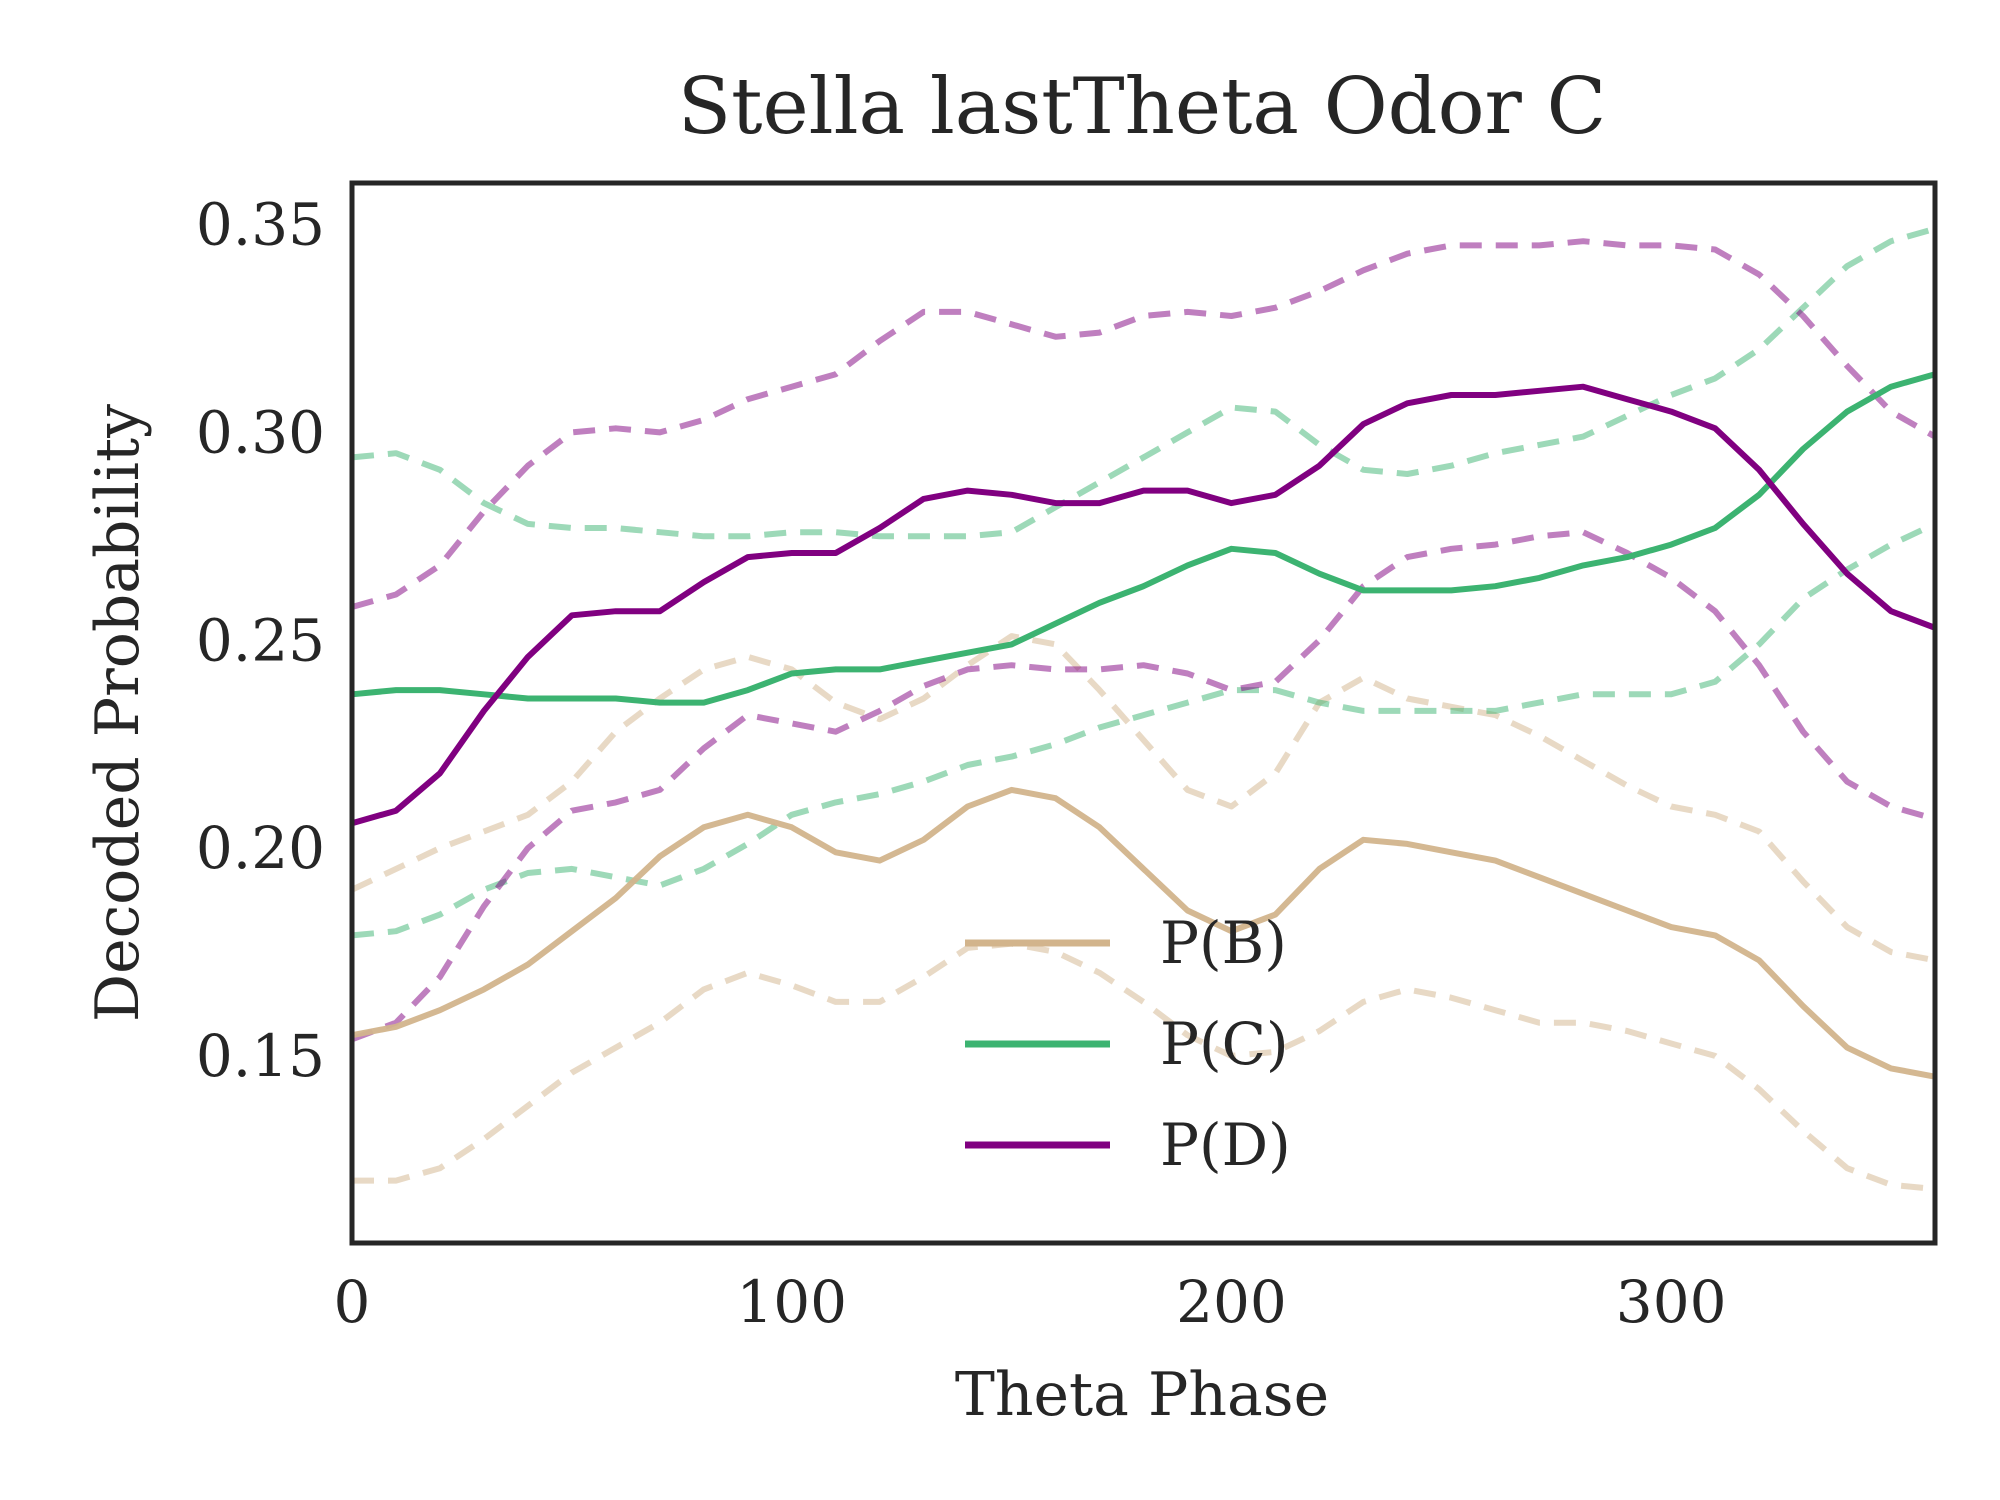 The width and height of the screenshot is (2000, 1500). I want to click on y-tick-label: 0.20, so click(260, 848).